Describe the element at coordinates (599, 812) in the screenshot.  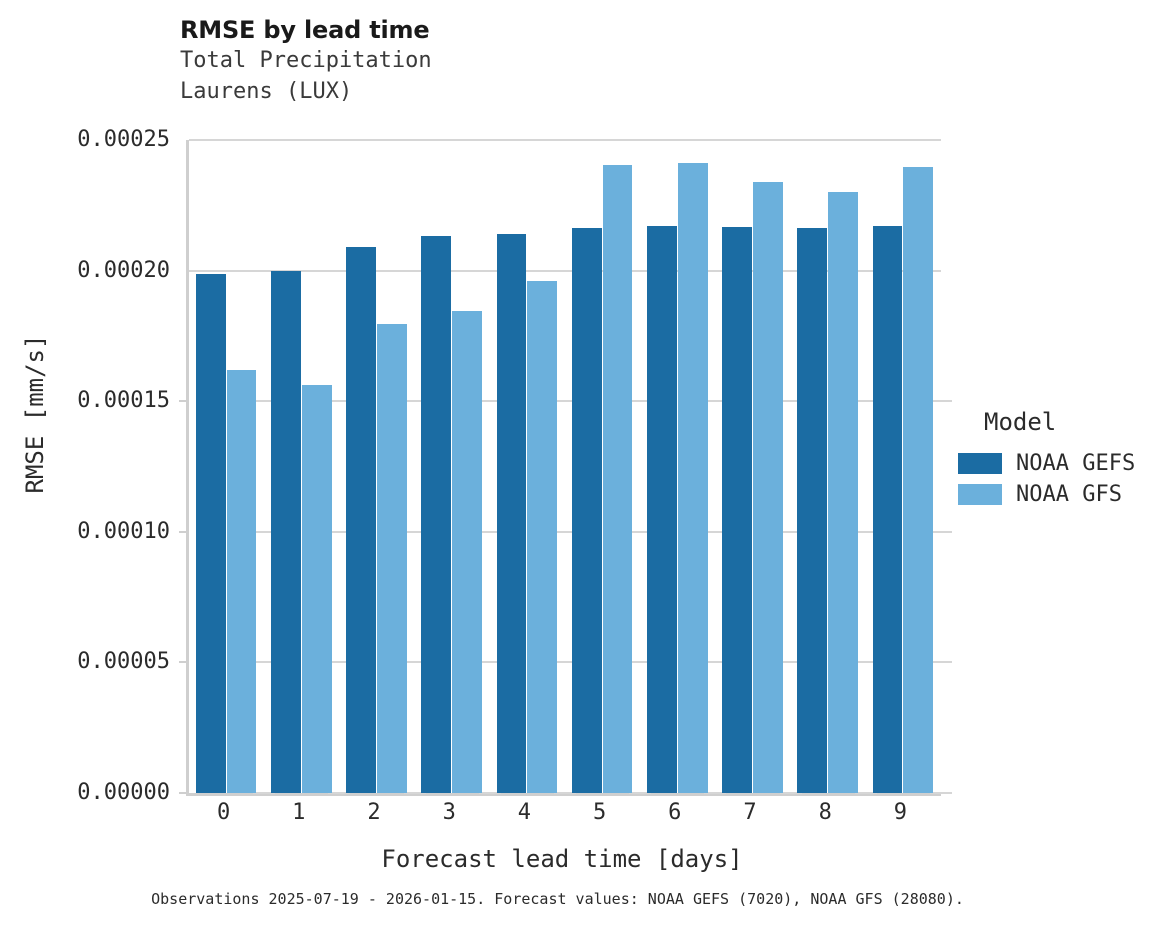
I see `x-tick-label: 5` at that location.